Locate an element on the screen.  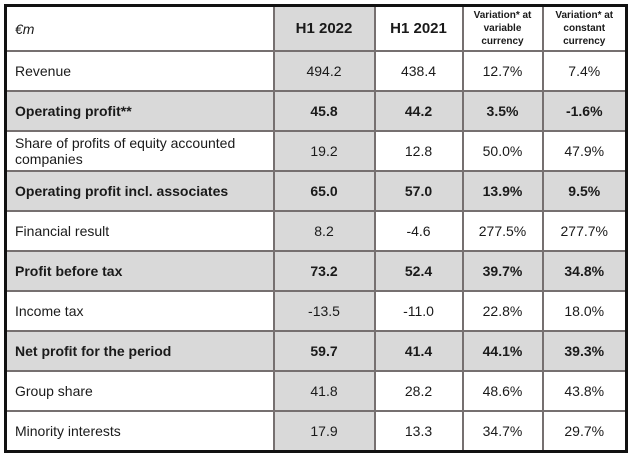
value-variation-variable: 50.0% is located at coordinates (502, 151).